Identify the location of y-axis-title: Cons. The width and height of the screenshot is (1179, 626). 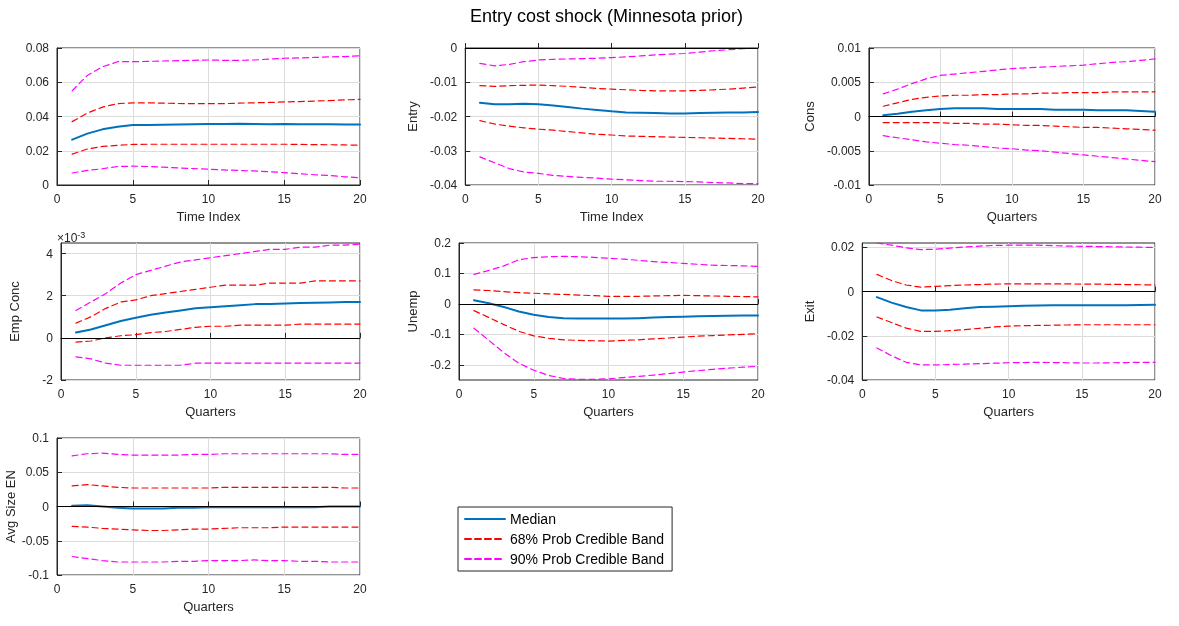
(809, 116).